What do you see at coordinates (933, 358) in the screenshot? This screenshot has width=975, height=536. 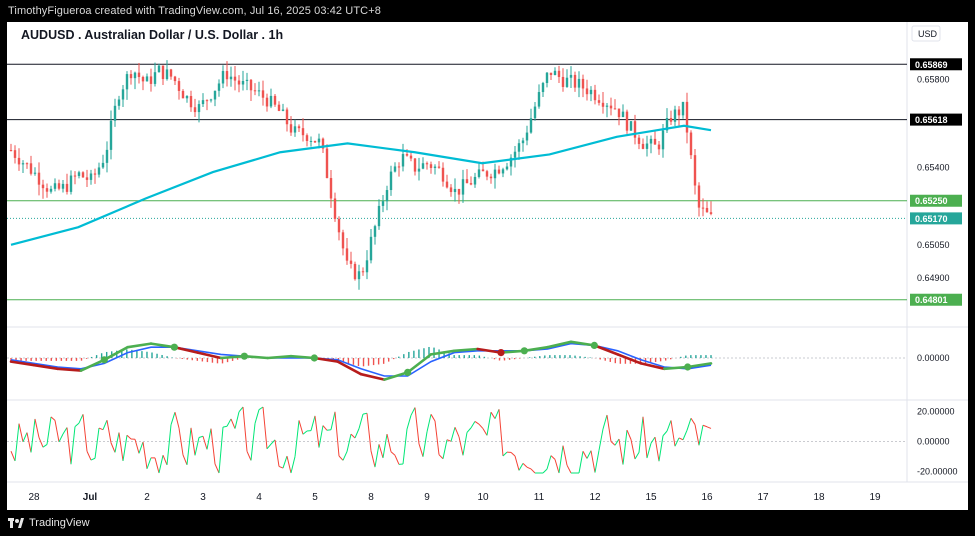 I see `macd-zero-label: 0.00000` at bounding box center [933, 358].